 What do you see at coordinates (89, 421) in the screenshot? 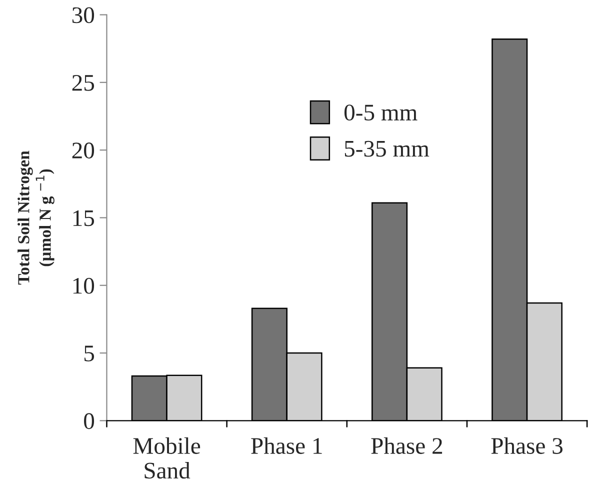
I see `y-tick-label: 0` at bounding box center [89, 421].